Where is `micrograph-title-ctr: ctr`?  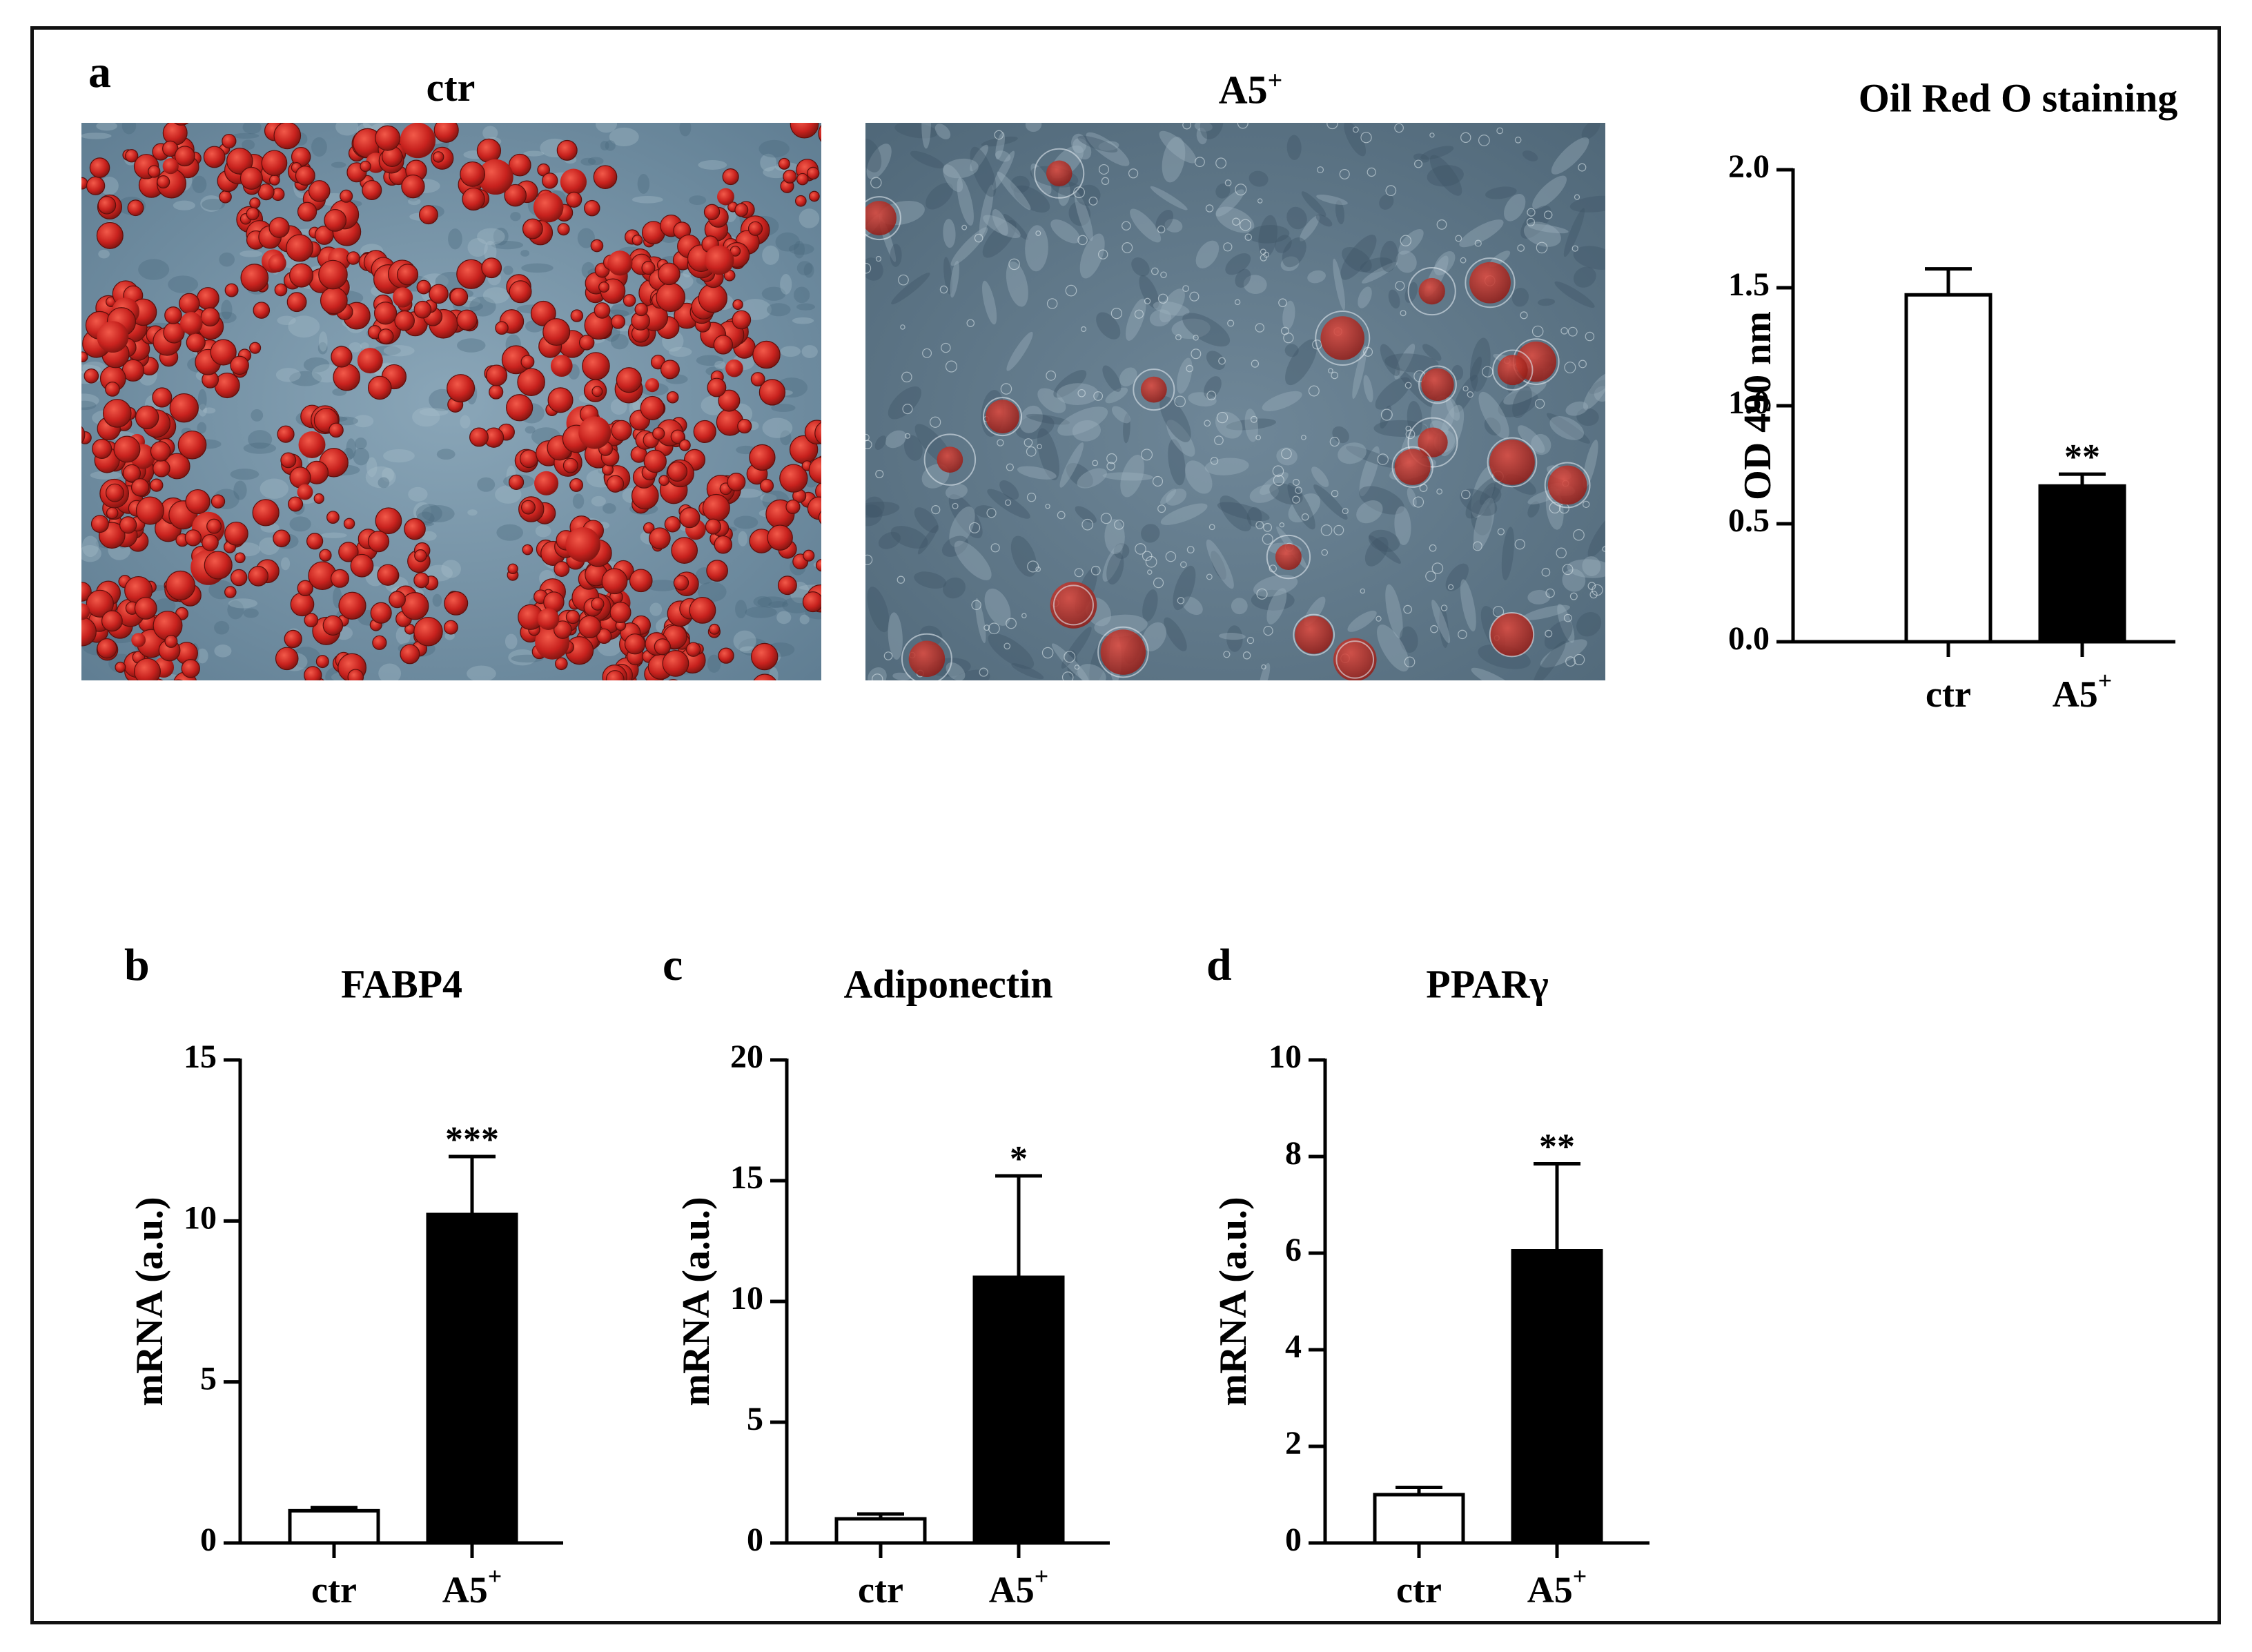
micrograph-title-ctr: ctr is located at coordinates (451, 87).